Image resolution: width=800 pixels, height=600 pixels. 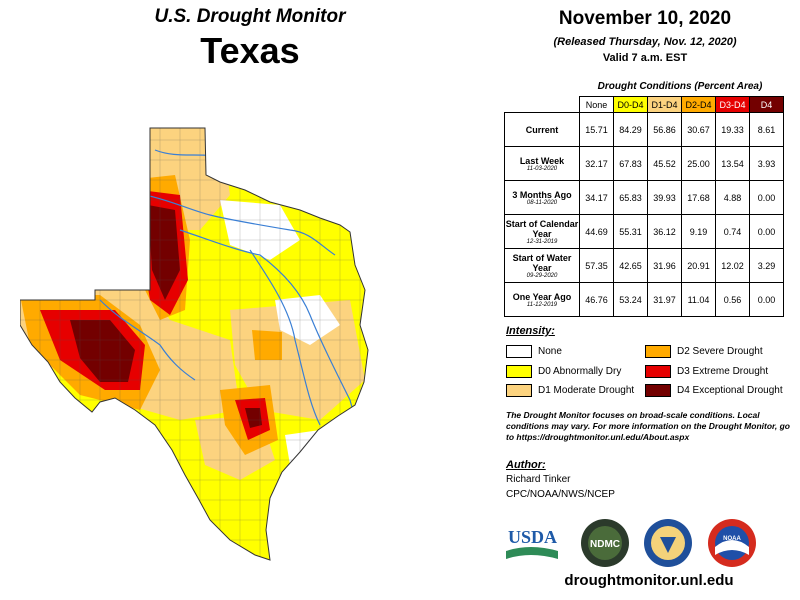 What do you see at coordinates (649, 580) in the screenshot?
I see `website-link: droughtmonitor.unl.edu` at bounding box center [649, 580].